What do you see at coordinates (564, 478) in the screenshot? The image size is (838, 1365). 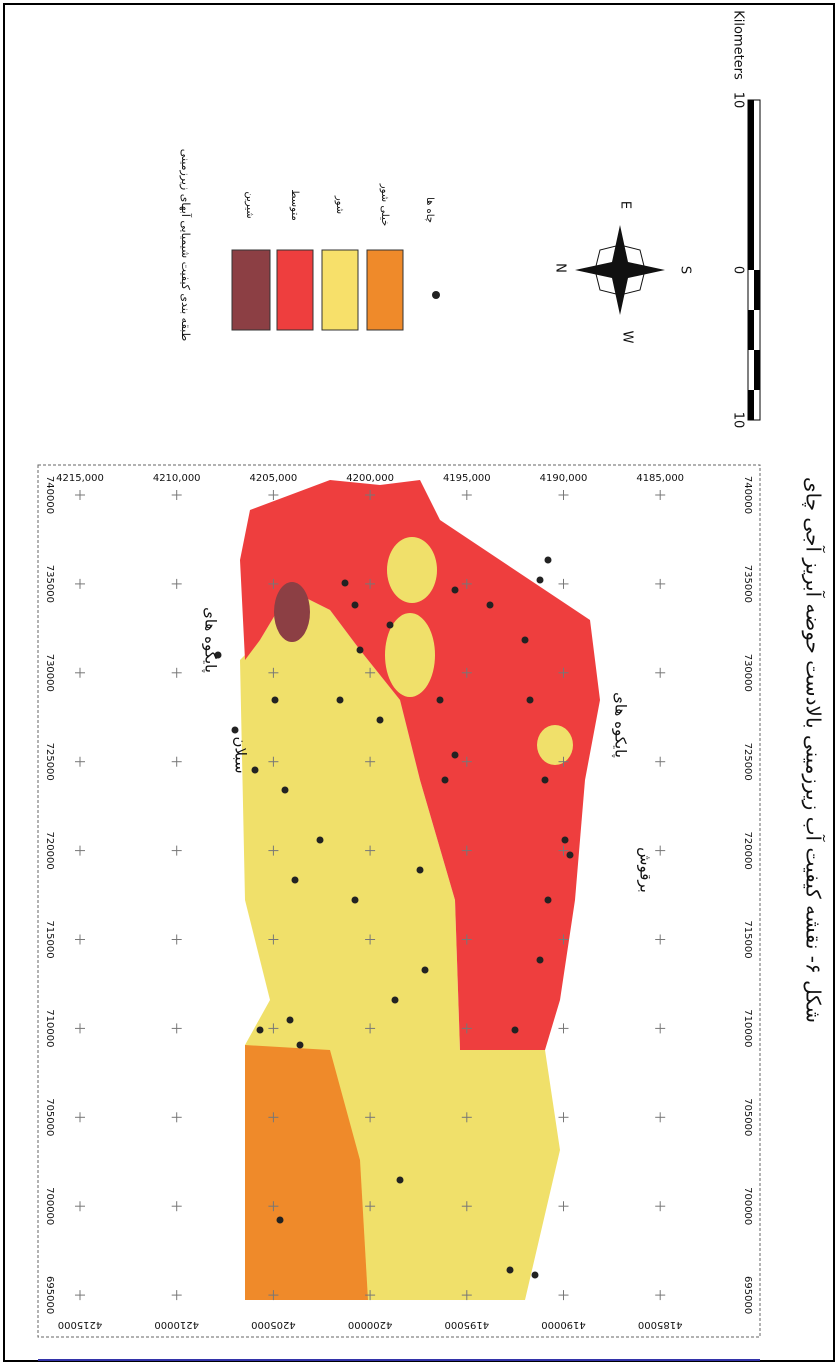 I see `northing-label: 4190,000` at bounding box center [564, 478].